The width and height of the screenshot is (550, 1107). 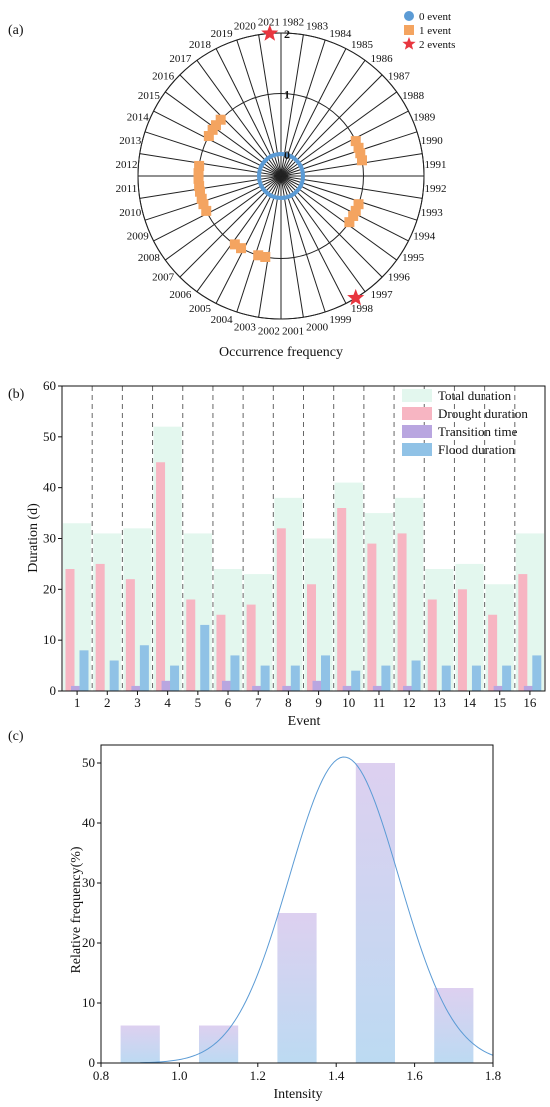 What do you see at coordinates (16, 394) in the screenshot?
I see `panel-b-label: (b)` at bounding box center [16, 394].